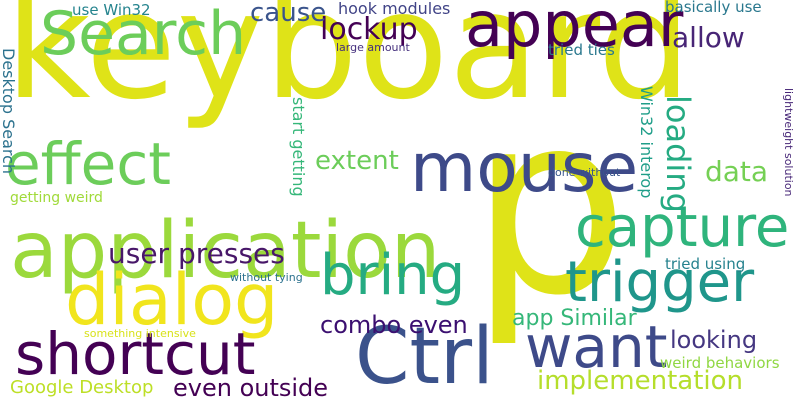 The width and height of the screenshot is (800, 400). What do you see at coordinates (584, 172) in the screenshot?
I see `word-done-without: done without` at bounding box center [584, 172].